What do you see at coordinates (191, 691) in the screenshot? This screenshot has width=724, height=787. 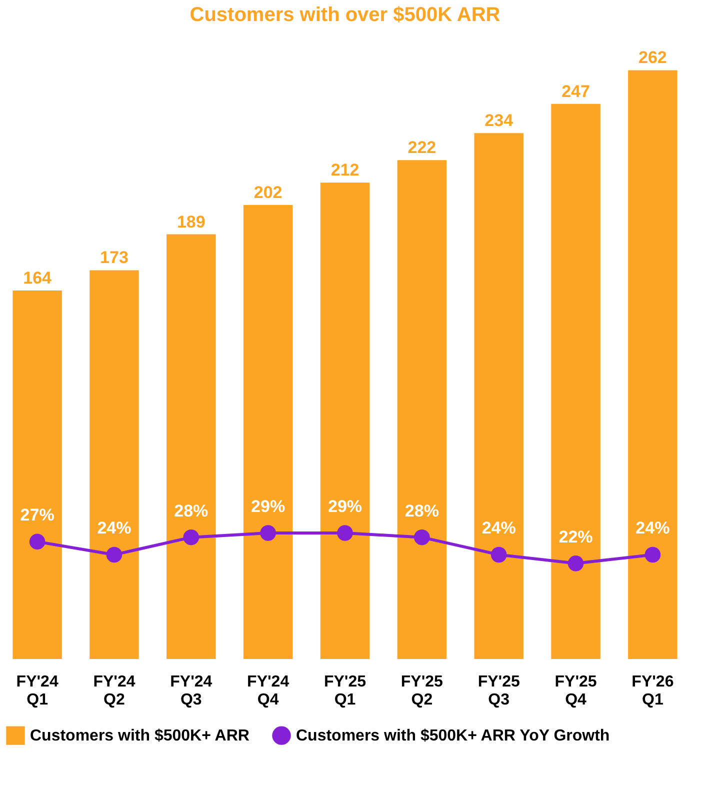 I see `x-tick-label: FY'24 Q3` at bounding box center [191, 691].